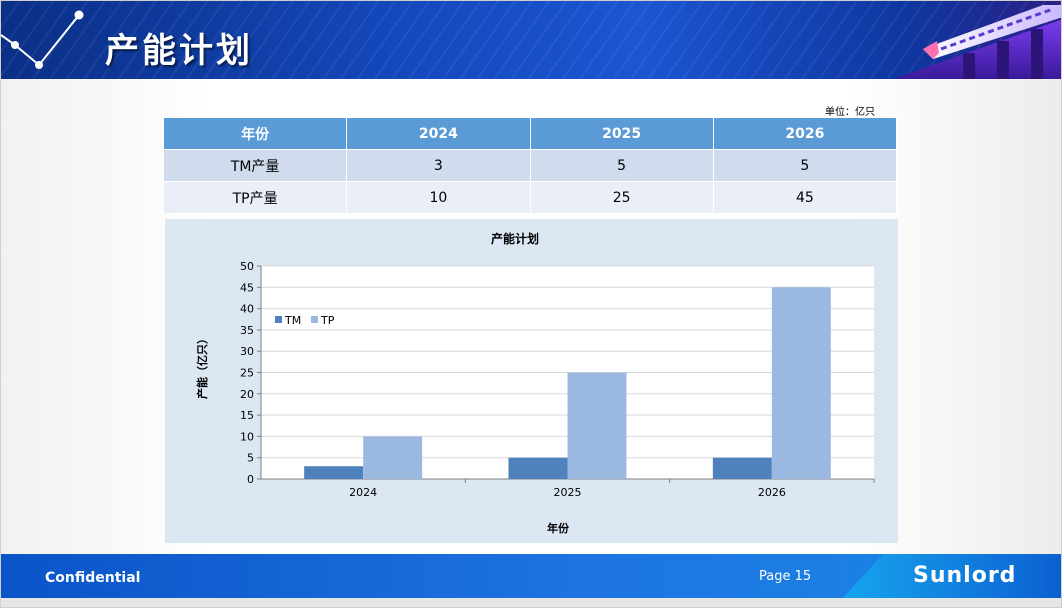 This screenshot has height=608, width=1062. Describe the element at coordinates (438, 133) in the screenshot. I see `table-header-cell: 2024` at that location.